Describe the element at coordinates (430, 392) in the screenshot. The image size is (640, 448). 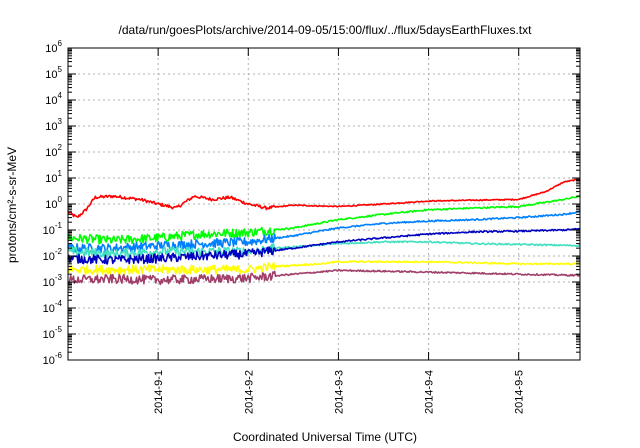
I see `x-tick-label: 2014-9-4` at that location.